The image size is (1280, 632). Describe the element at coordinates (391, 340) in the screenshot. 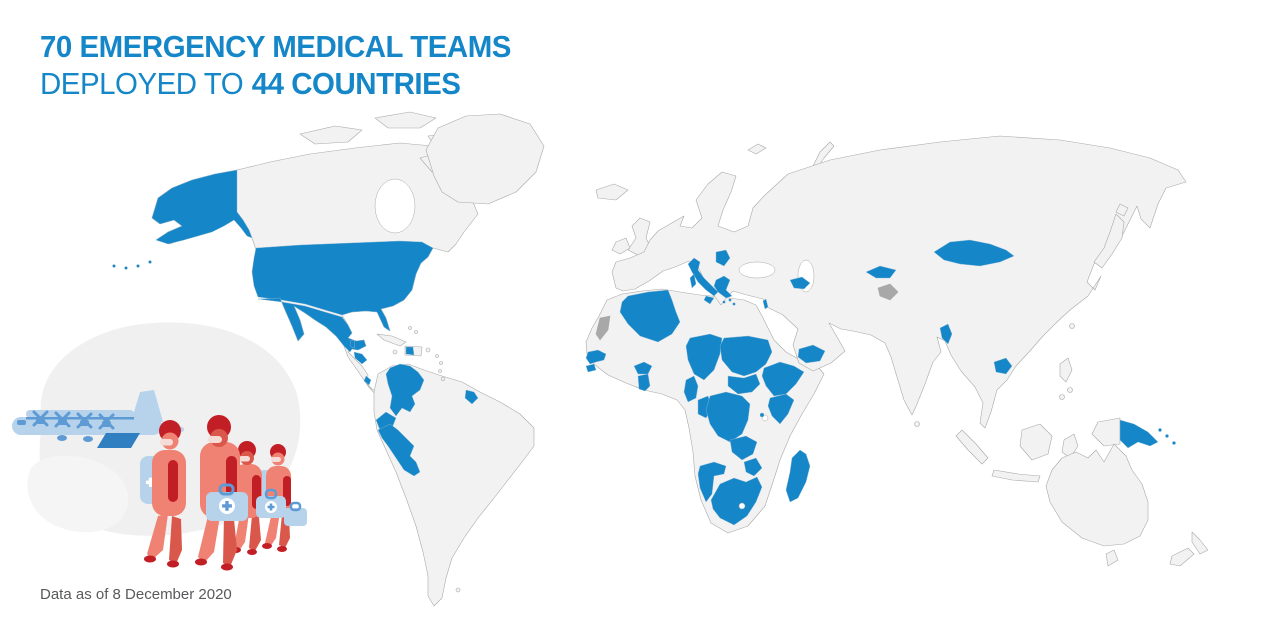

I see `cuba` at that location.